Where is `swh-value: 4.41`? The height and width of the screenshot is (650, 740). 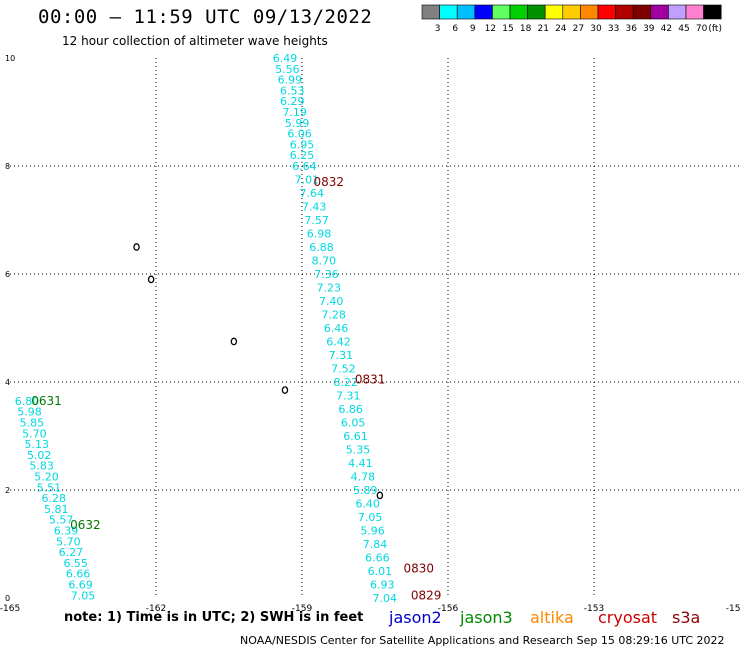
swh-value: 4.41 is located at coordinates (360, 463).